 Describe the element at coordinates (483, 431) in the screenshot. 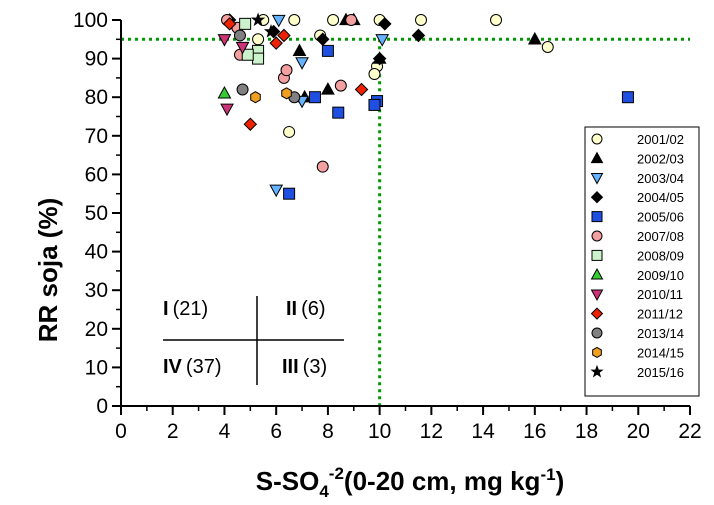

I see `x-tick-label: 14` at that location.